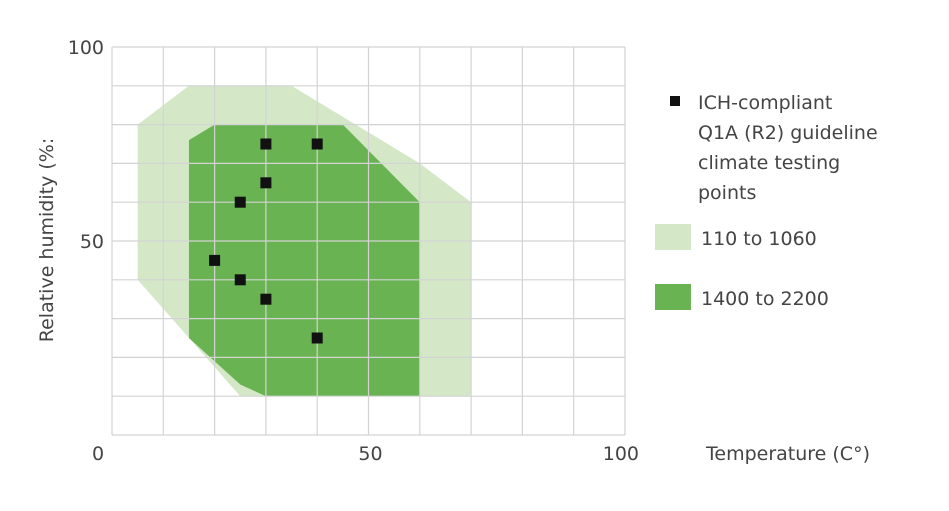  Describe the element at coordinates (765, 103) in the screenshot. I see `legend-label-line: ICH-compliant` at that location.